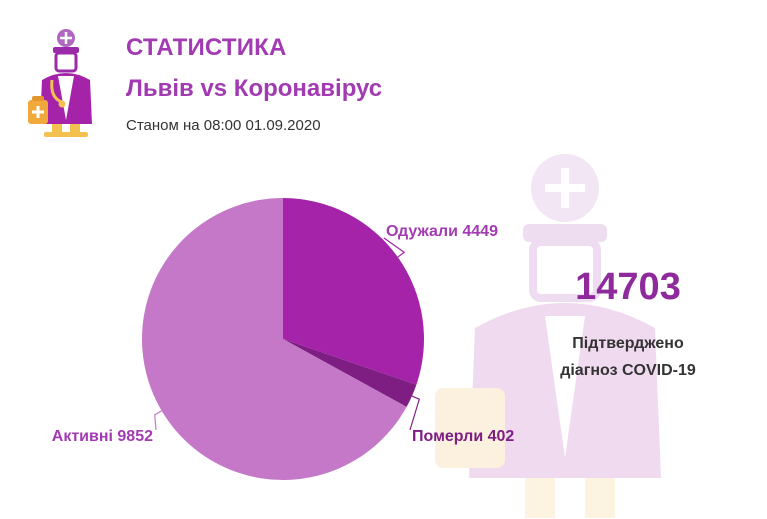 This screenshot has width=767, height=519. Describe the element at coordinates (223, 125) in the screenshot. I see `as-of-timestamp: Станом на 08:00 01.09.2020` at that location.